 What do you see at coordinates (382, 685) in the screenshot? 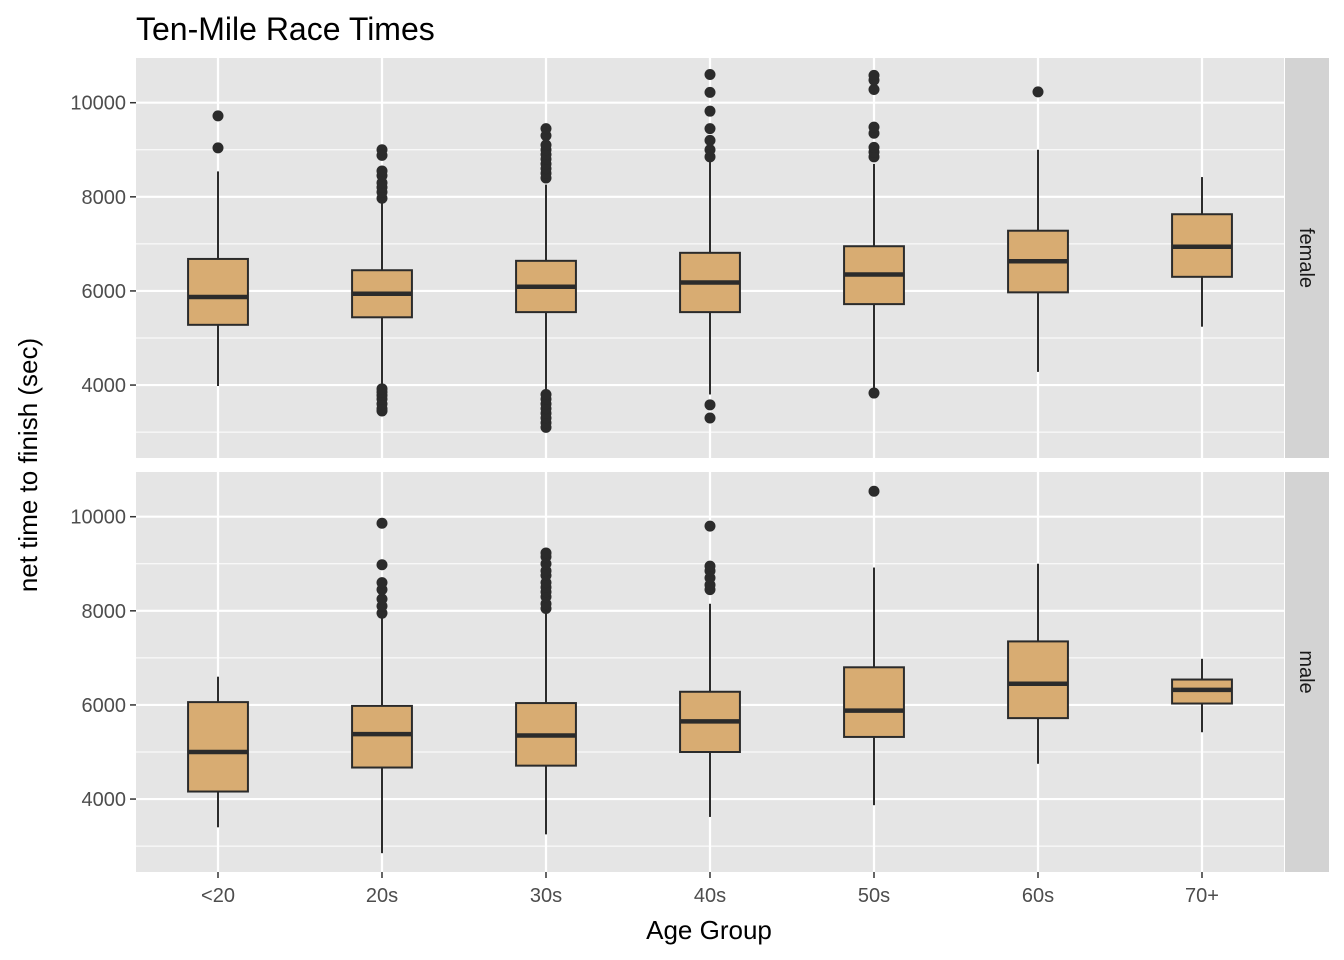
I see `box-male-20s` at bounding box center [382, 685].